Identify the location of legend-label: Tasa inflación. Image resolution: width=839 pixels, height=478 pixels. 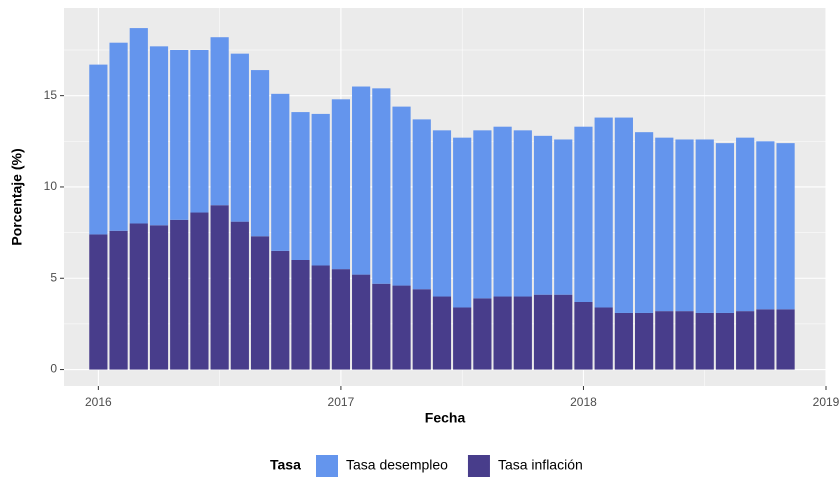
(540, 465).